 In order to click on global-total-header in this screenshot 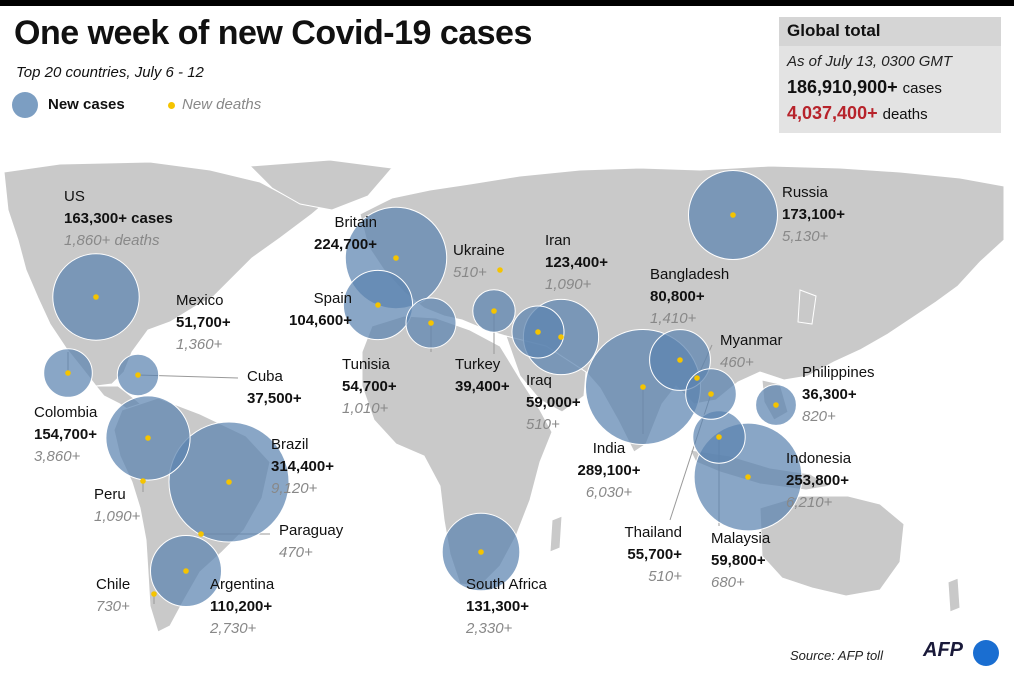, I will do `click(890, 31)`.